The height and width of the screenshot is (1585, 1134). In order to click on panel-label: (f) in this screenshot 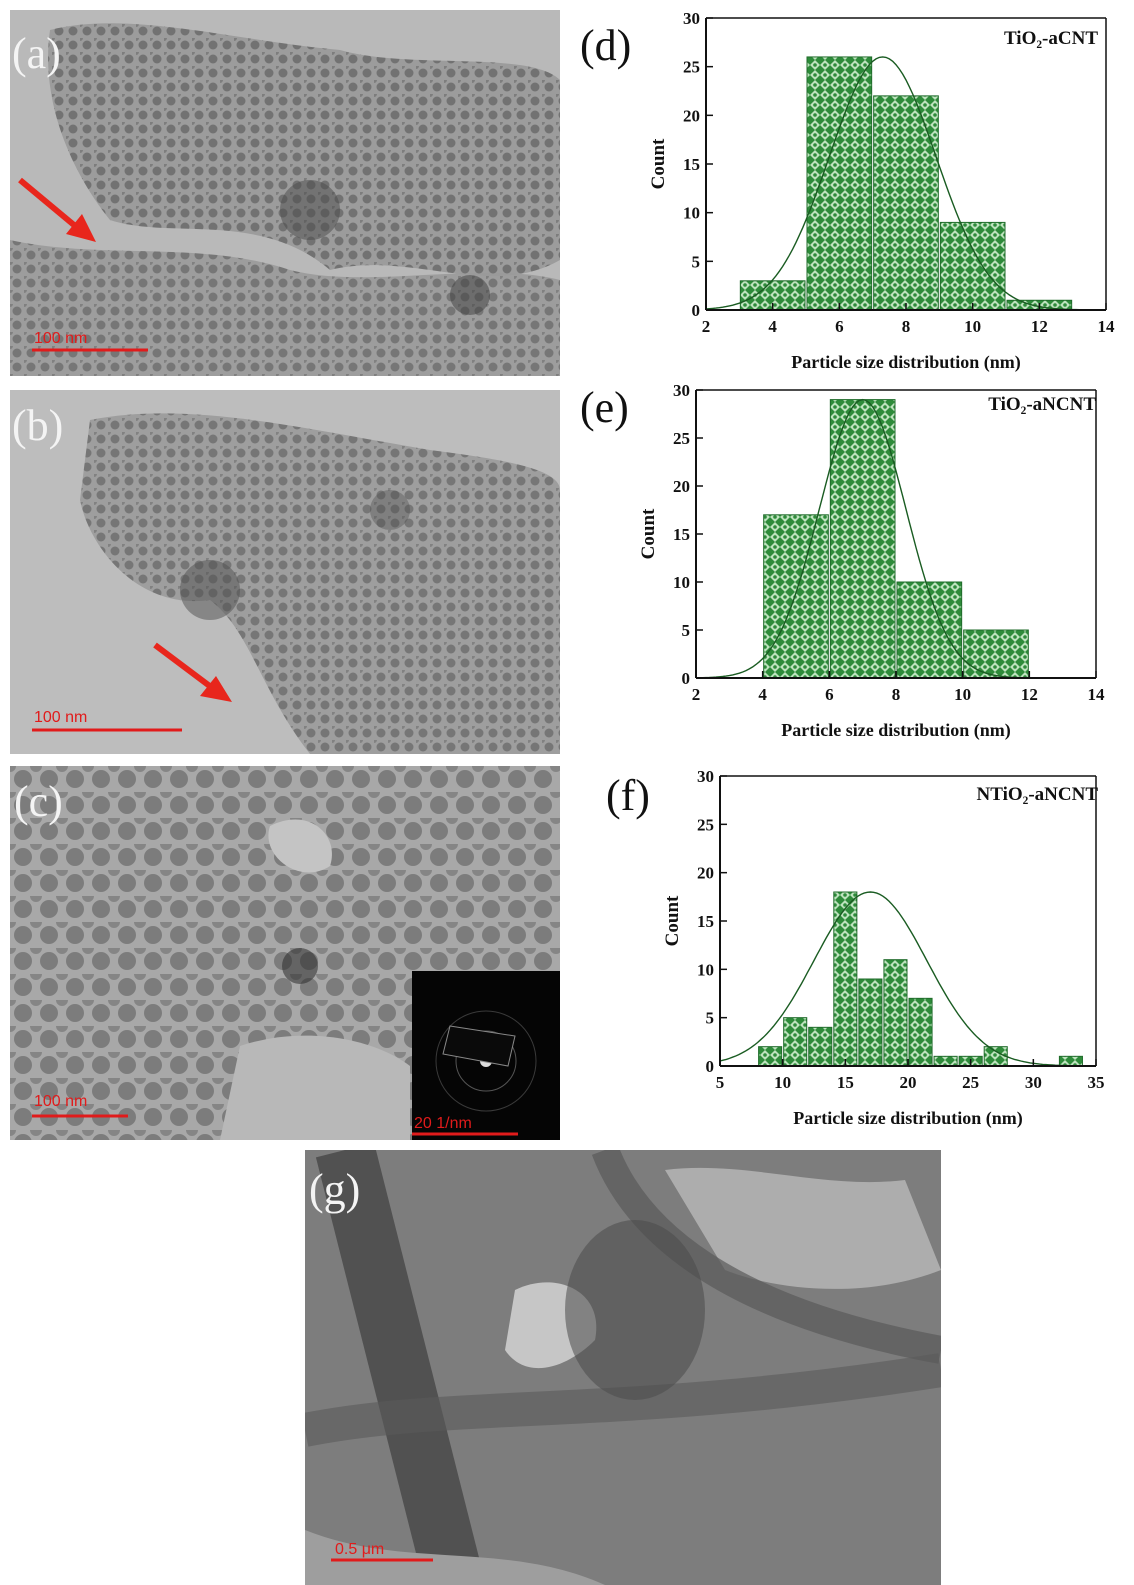, I will do `click(628, 795)`.